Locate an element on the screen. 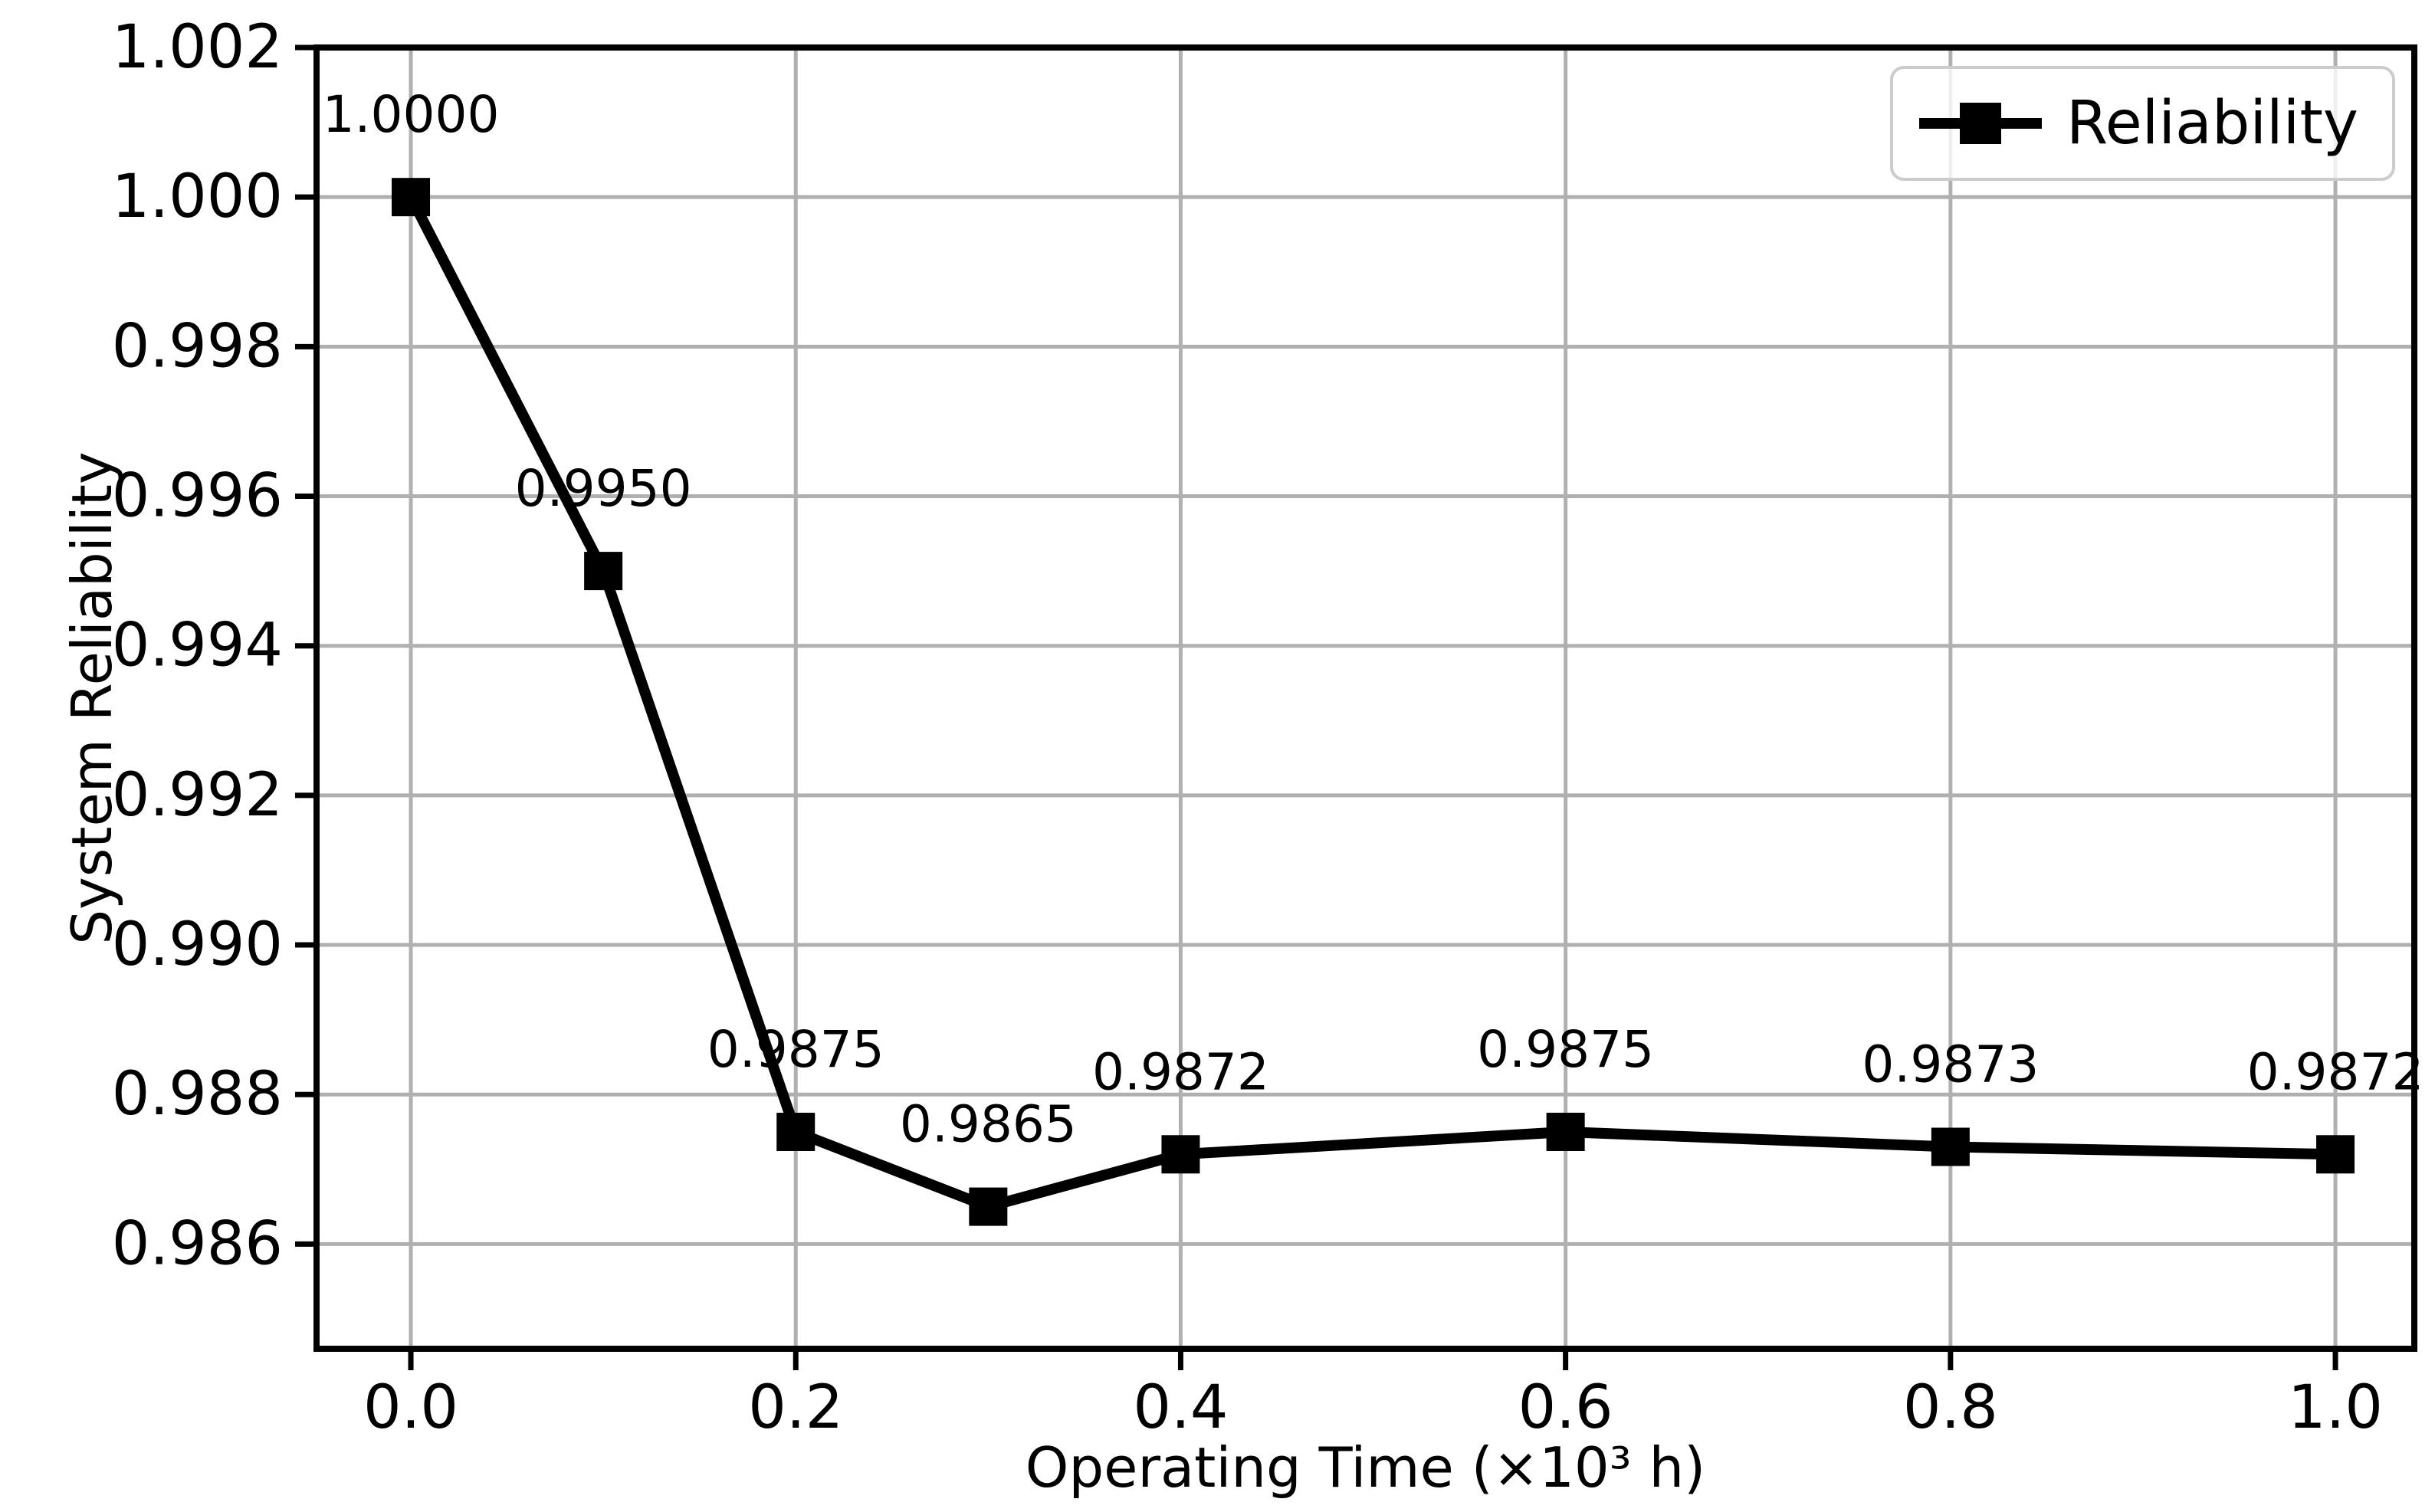 The height and width of the screenshot is (1512, 2435). y-tick-label: 1.000 is located at coordinates (197, 197).